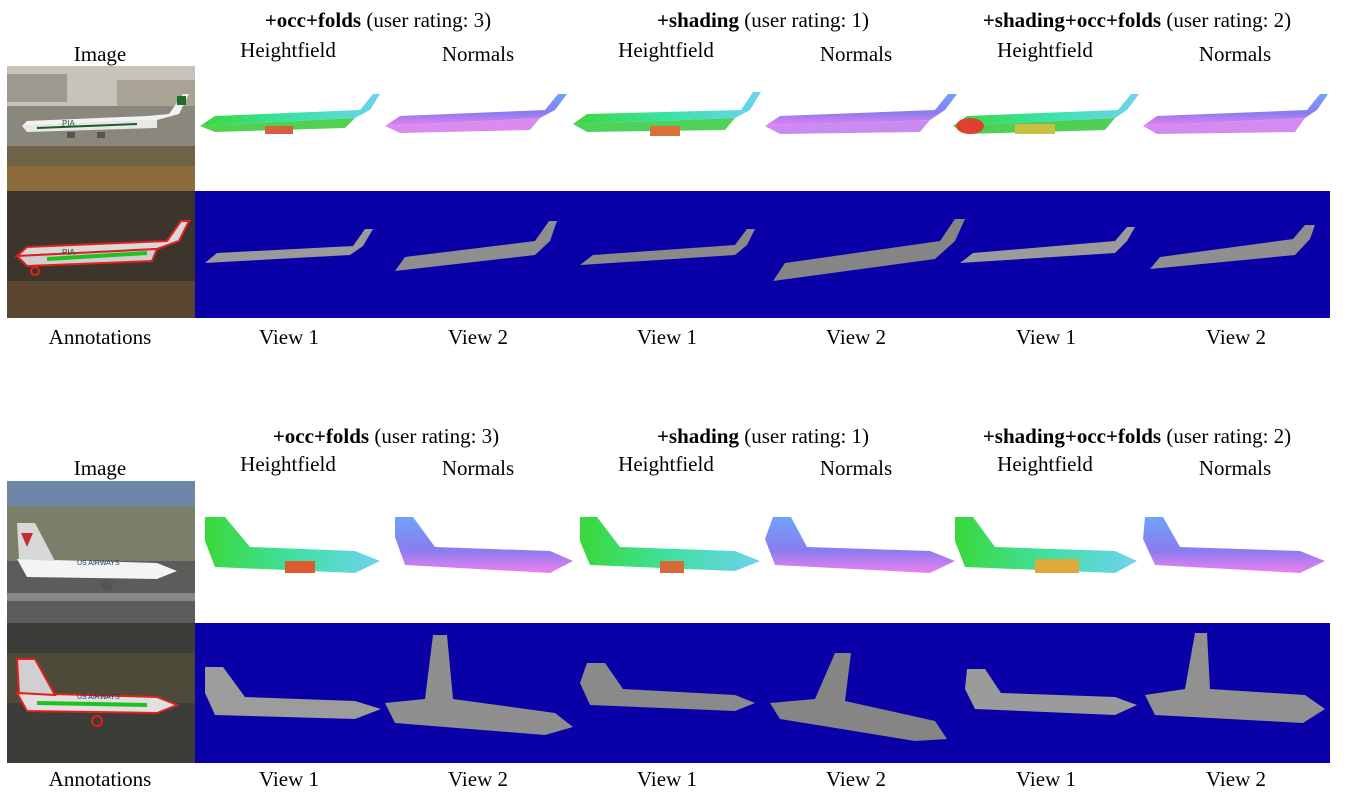 The height and width of the screenshot is (795, 1350). I want to click on input-photo: PIA, so click(101, 128).